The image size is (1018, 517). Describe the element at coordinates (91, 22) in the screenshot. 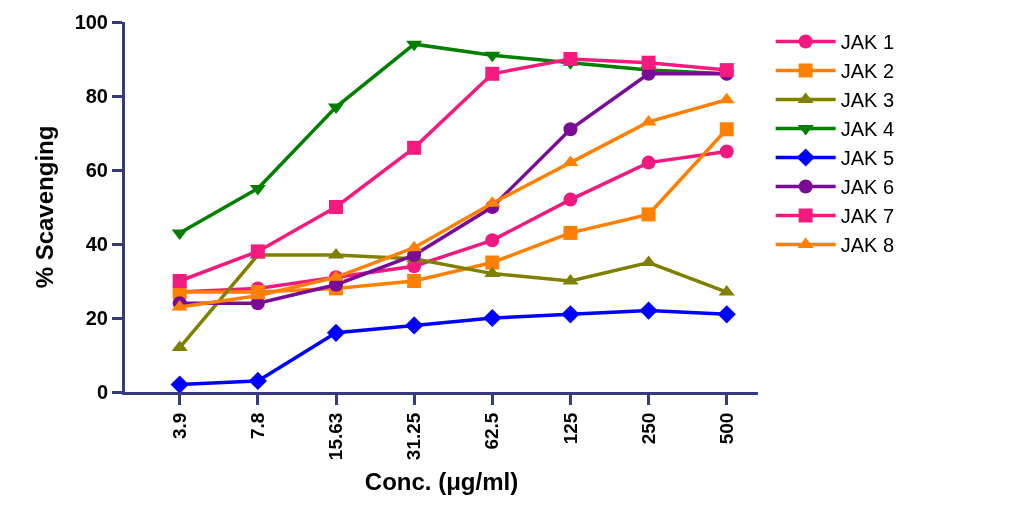

I see `y-tick-label: 100` at that location.